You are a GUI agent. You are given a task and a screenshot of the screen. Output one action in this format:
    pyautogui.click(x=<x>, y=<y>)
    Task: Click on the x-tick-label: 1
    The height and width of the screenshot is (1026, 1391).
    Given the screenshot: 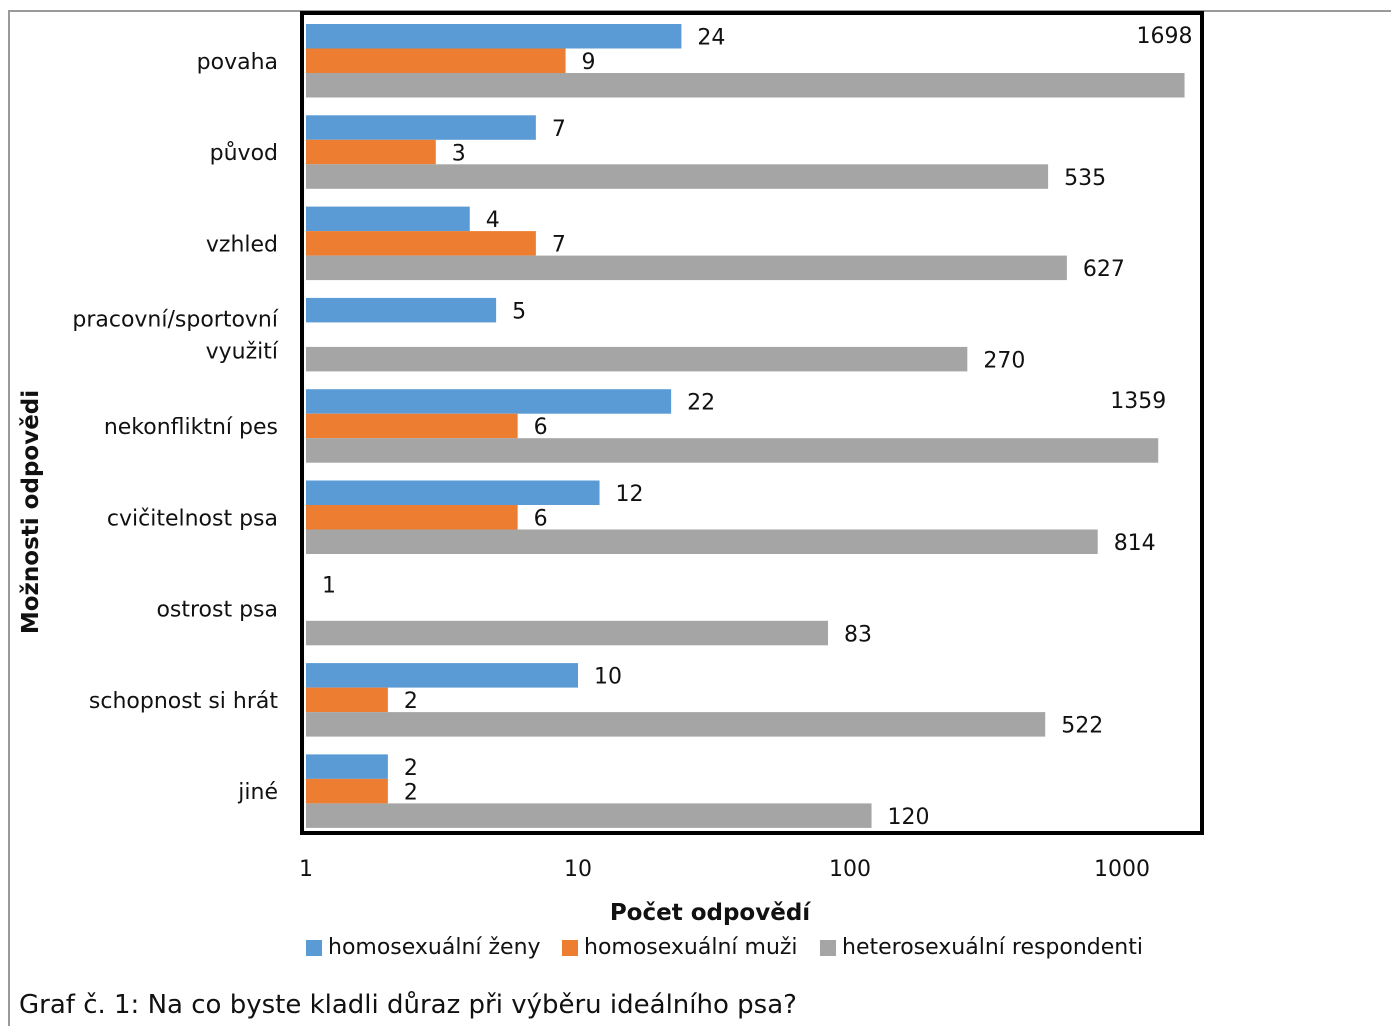 What is the action you would take?
    pyautogui.click(x=306, y=869)
    